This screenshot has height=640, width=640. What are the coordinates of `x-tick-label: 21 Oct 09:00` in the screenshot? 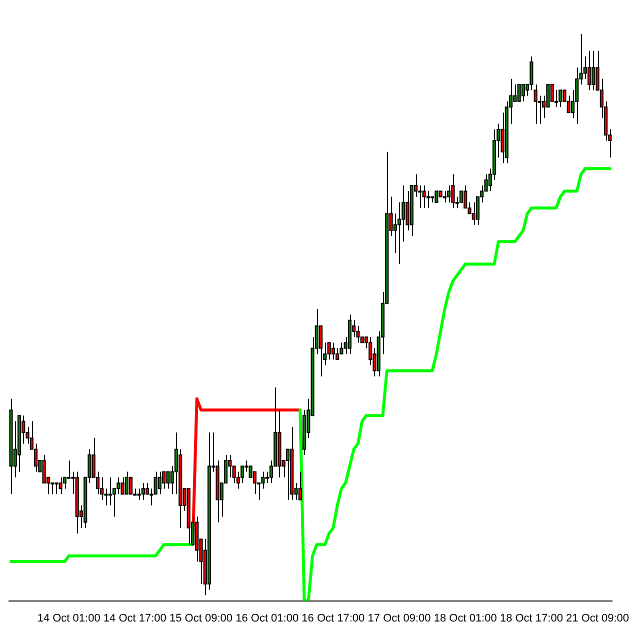 It's located at (598, 618).